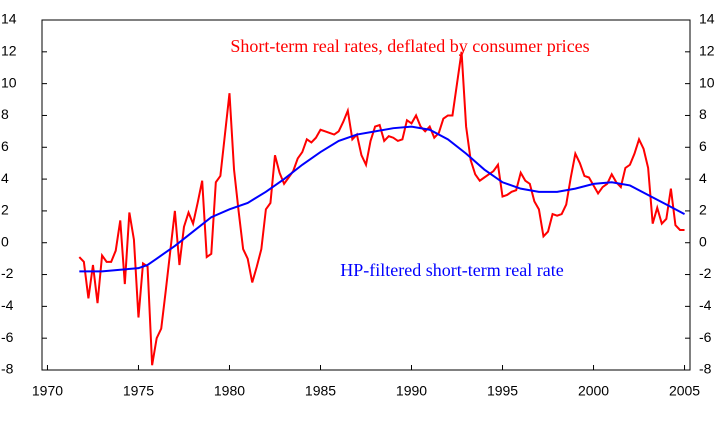 The width and height of the screenshot is (722, 437). What do you see at coordinates (7, 337) in the screenshot?
I see `y-tick-label: -6` at bounding box center [7, 337].